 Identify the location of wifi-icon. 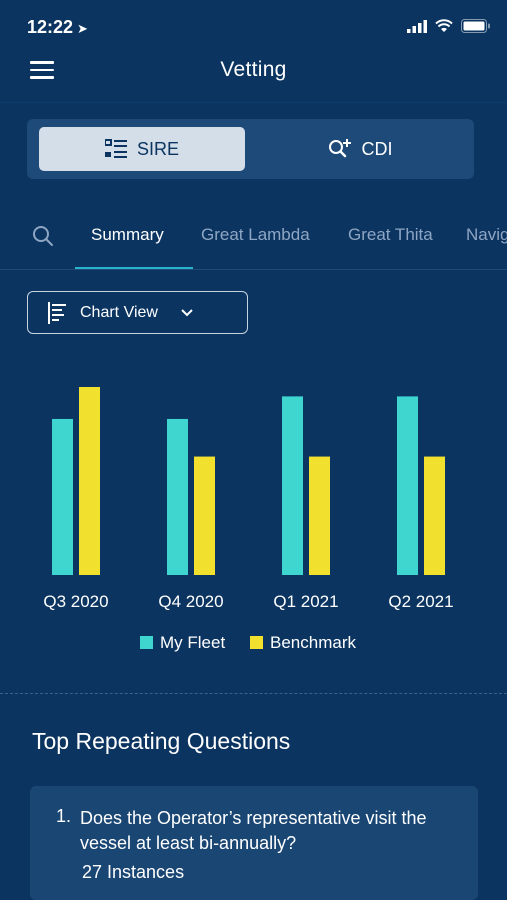
(444, 25).